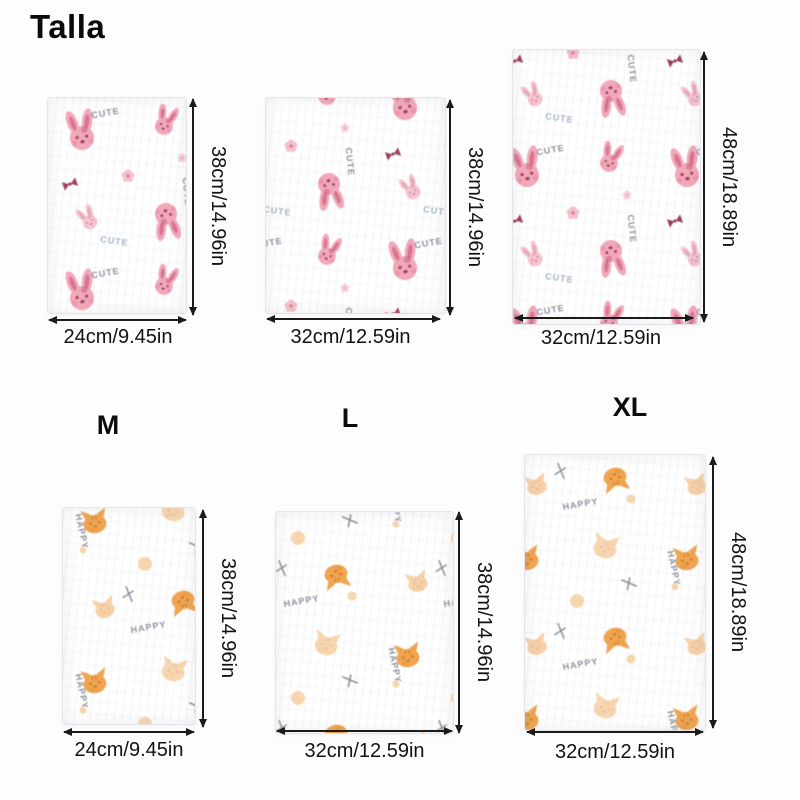 The height and width of the screenshot is (800, 800). What do you see at coordinates (350, 418) in the screenshot?
I see `size-label-l: L` at bounding box center [350, 418].